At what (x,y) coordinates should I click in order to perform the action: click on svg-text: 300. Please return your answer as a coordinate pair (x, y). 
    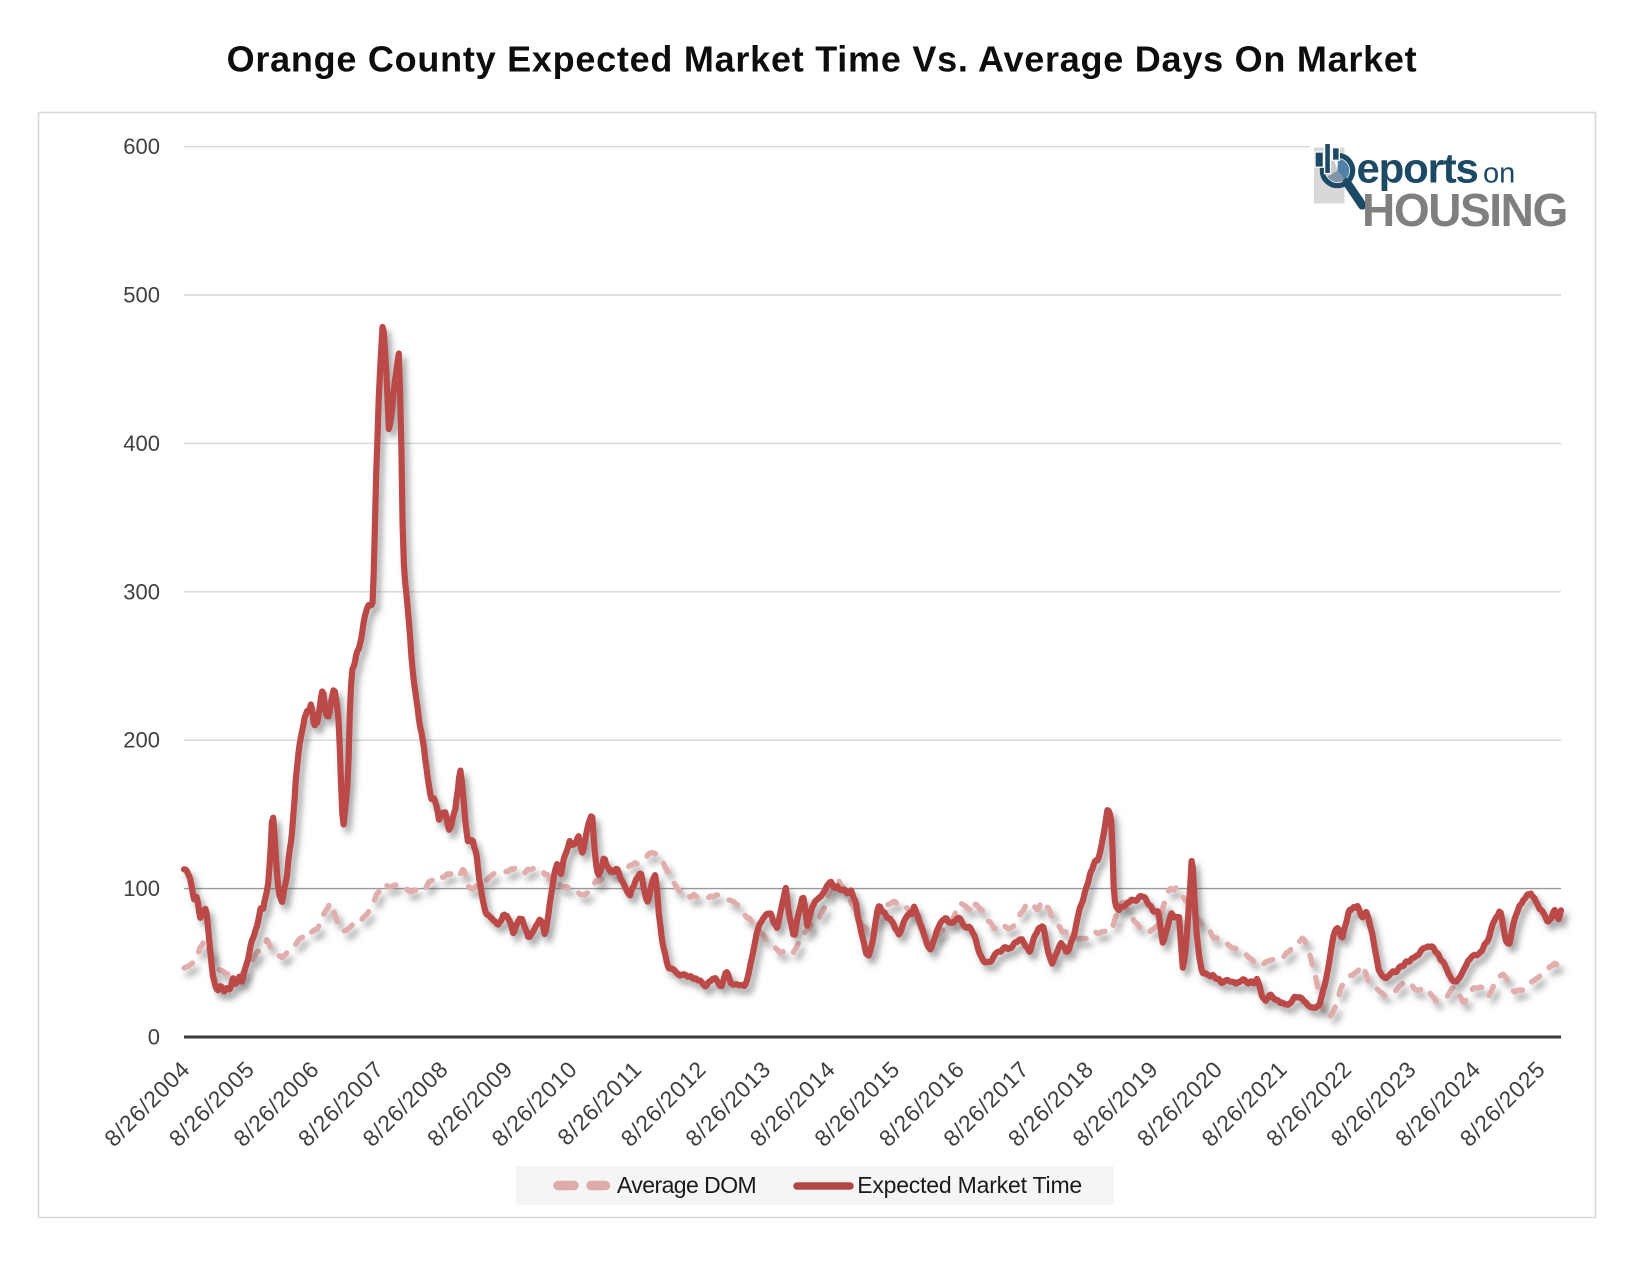
    Looking at the image, I should click on (141, 591).